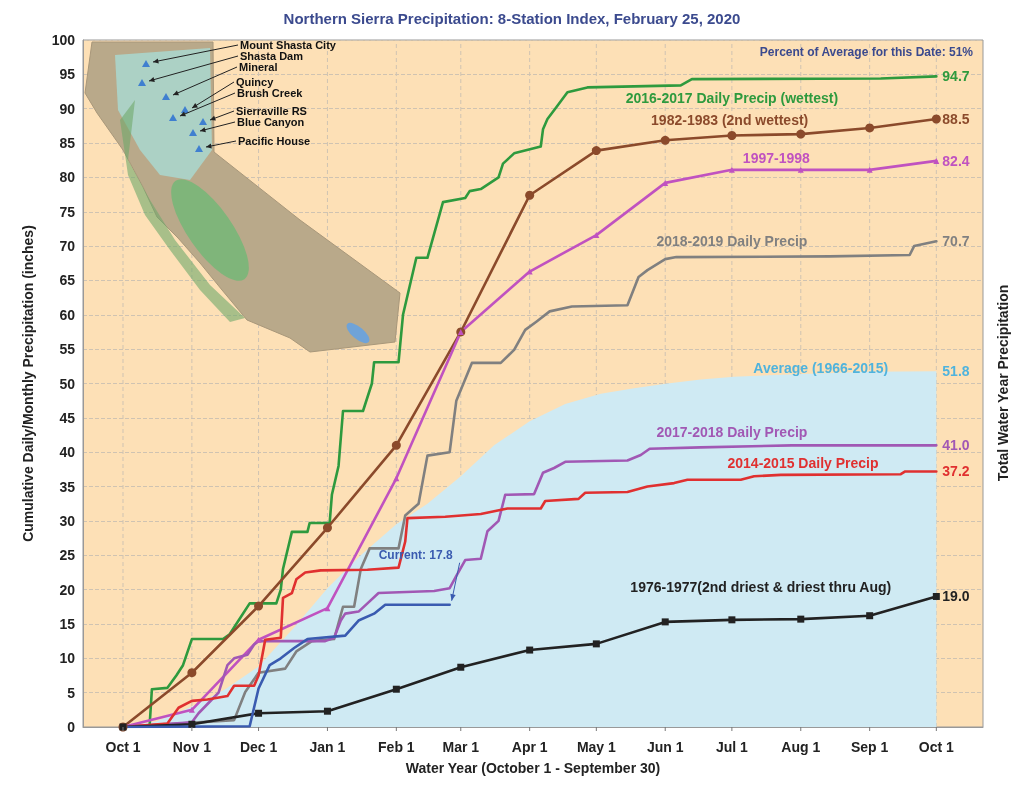 The height and width of the screenshot is (791, 1024). What do you see at coordinates (596, 747) in the screenshot?
I see `x-tick-label: May 1` at bounding box center [596, 747].